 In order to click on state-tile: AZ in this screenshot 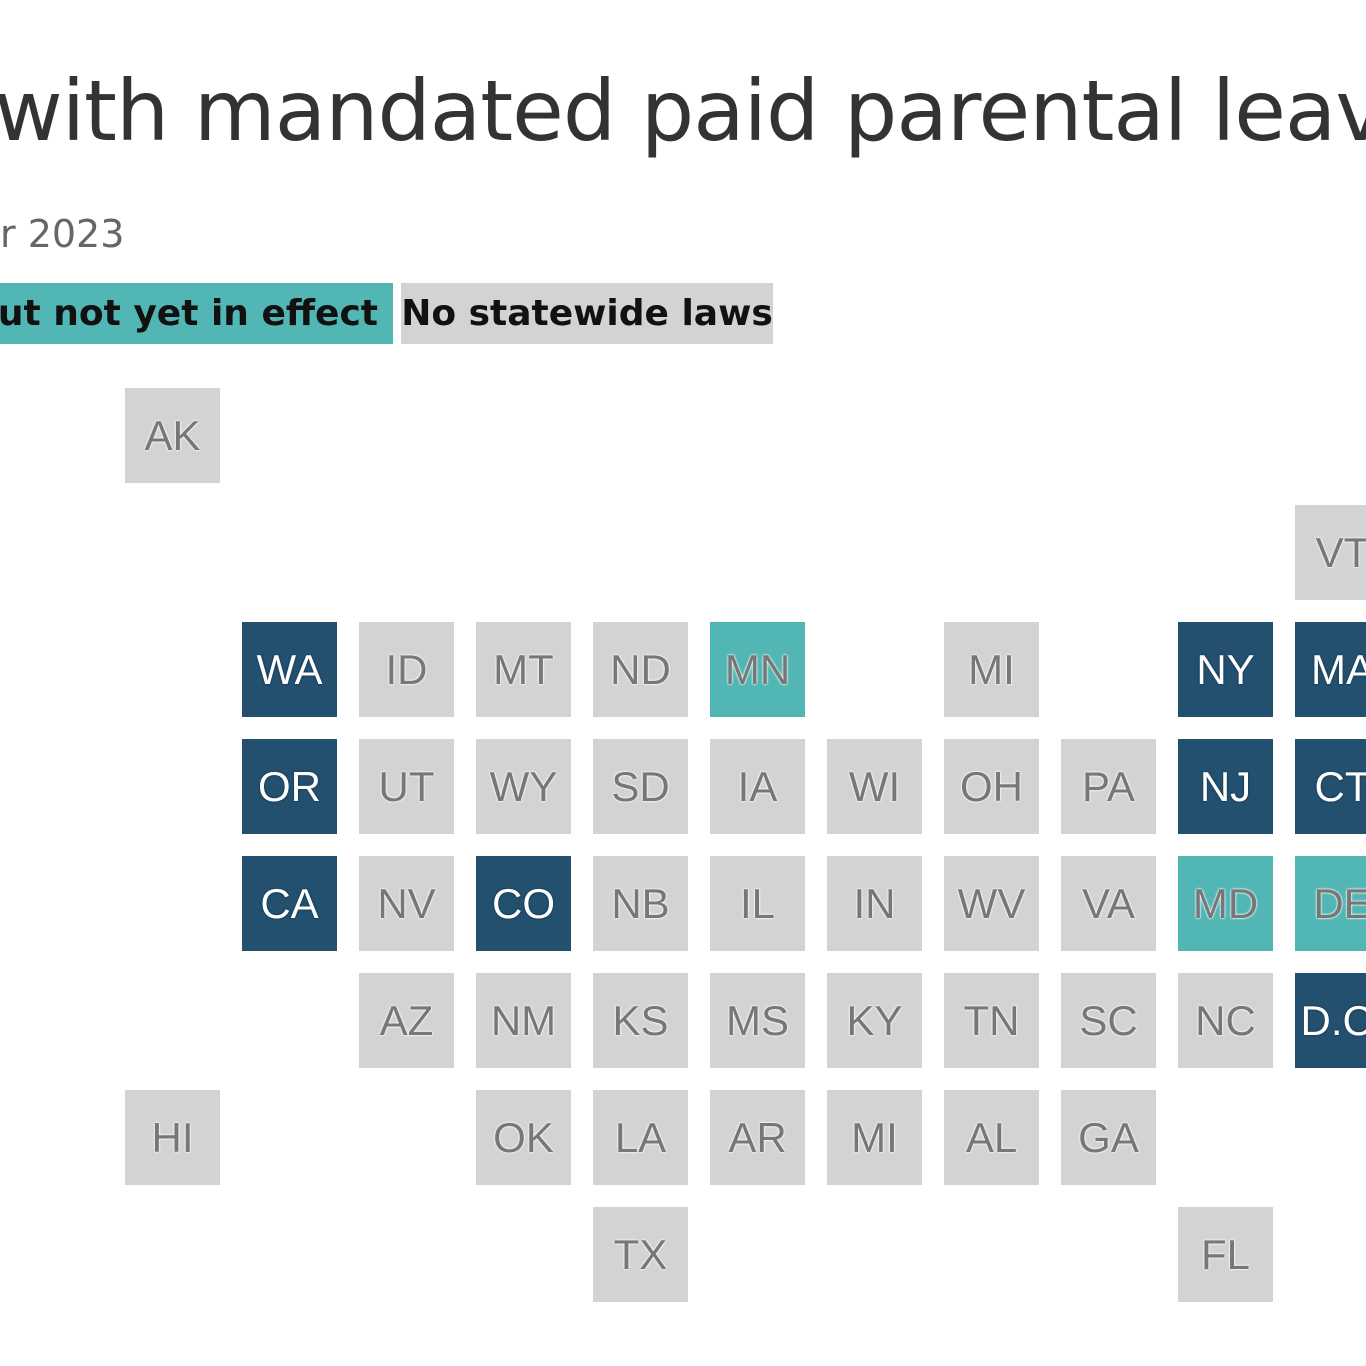, I will do `click(406, 1020)`.